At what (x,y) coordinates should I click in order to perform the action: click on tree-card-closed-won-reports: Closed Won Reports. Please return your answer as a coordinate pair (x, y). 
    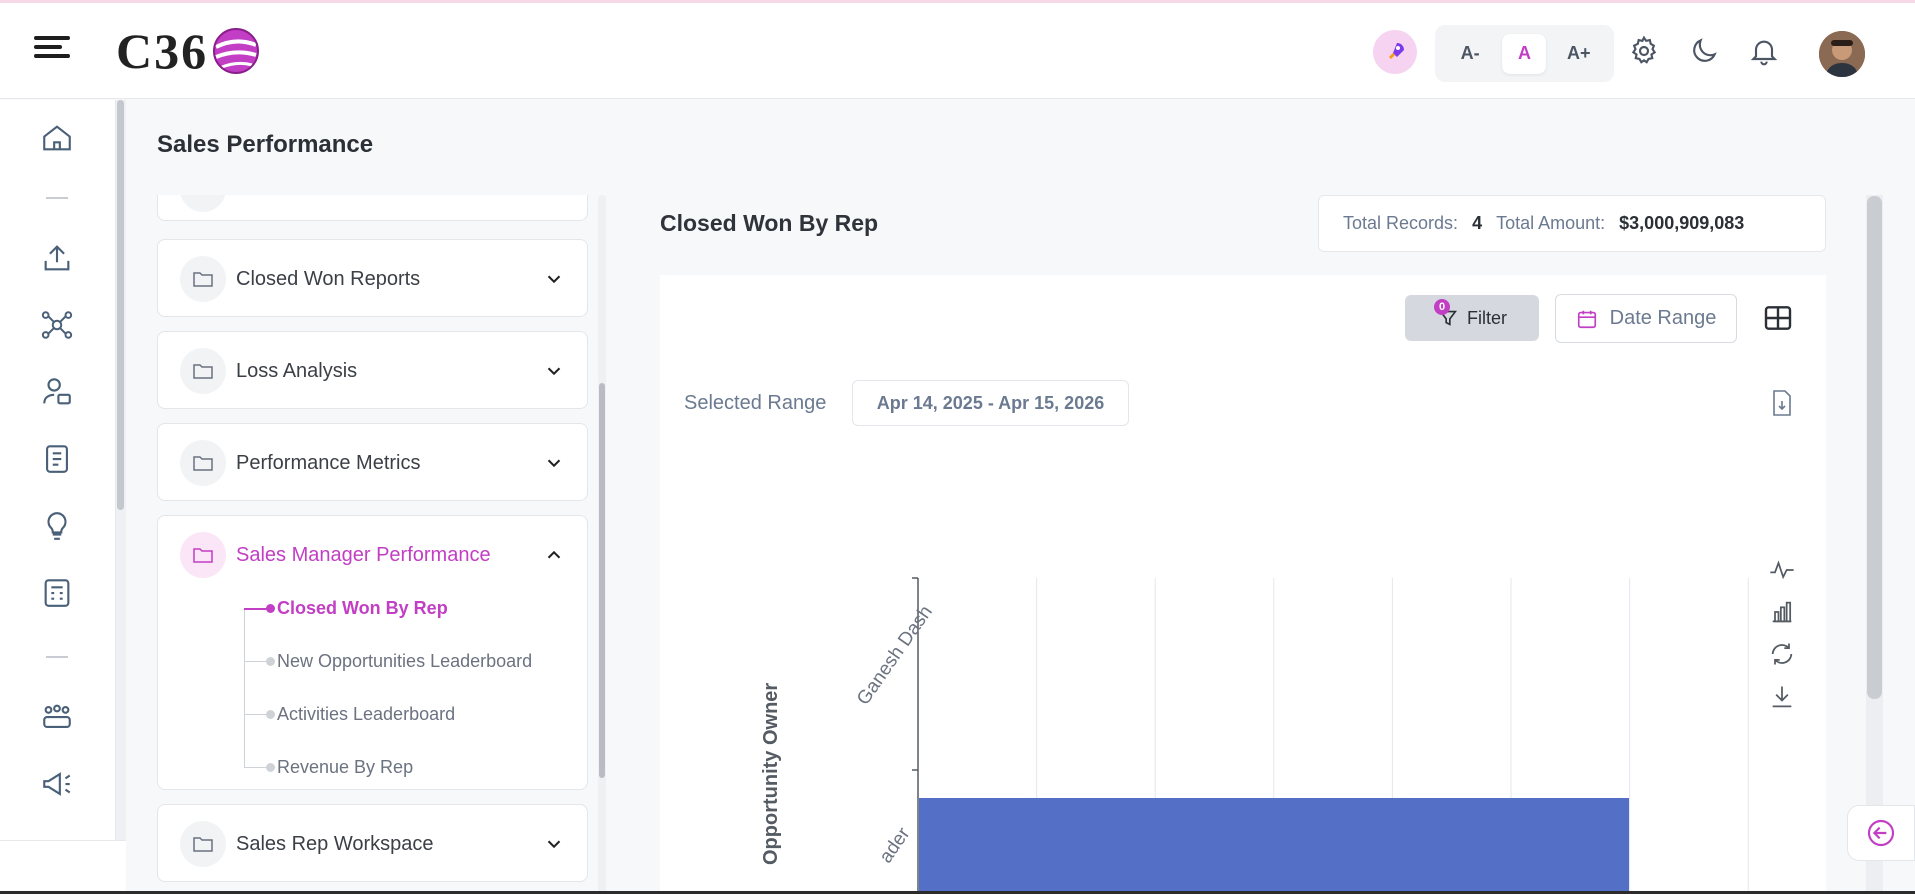
    Looking at the image, I should click on (372, 278).